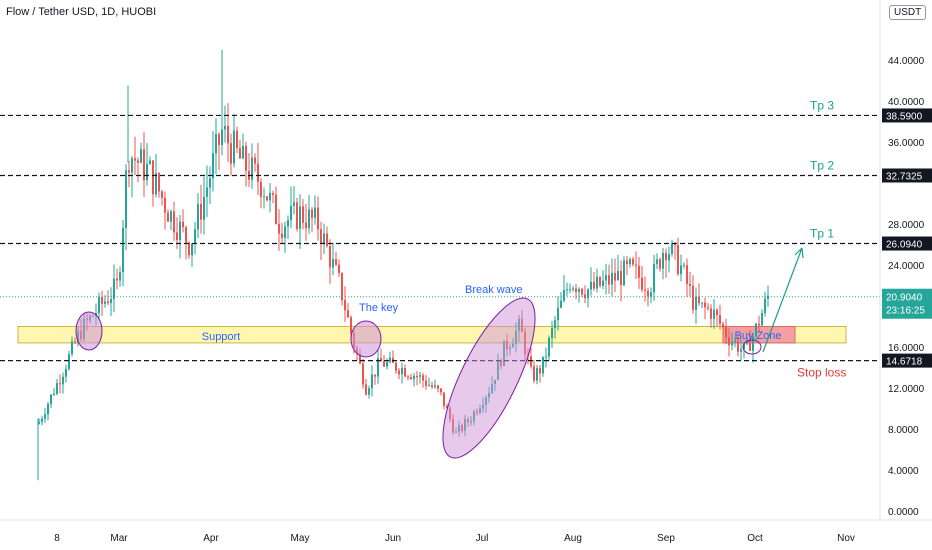 The height and width of the screenshot is (550, 932). What do you see at coordinates (906, 348) in the screenshot?
I see `price-tick-label: 16.0000` at bounding box center [906, 348].